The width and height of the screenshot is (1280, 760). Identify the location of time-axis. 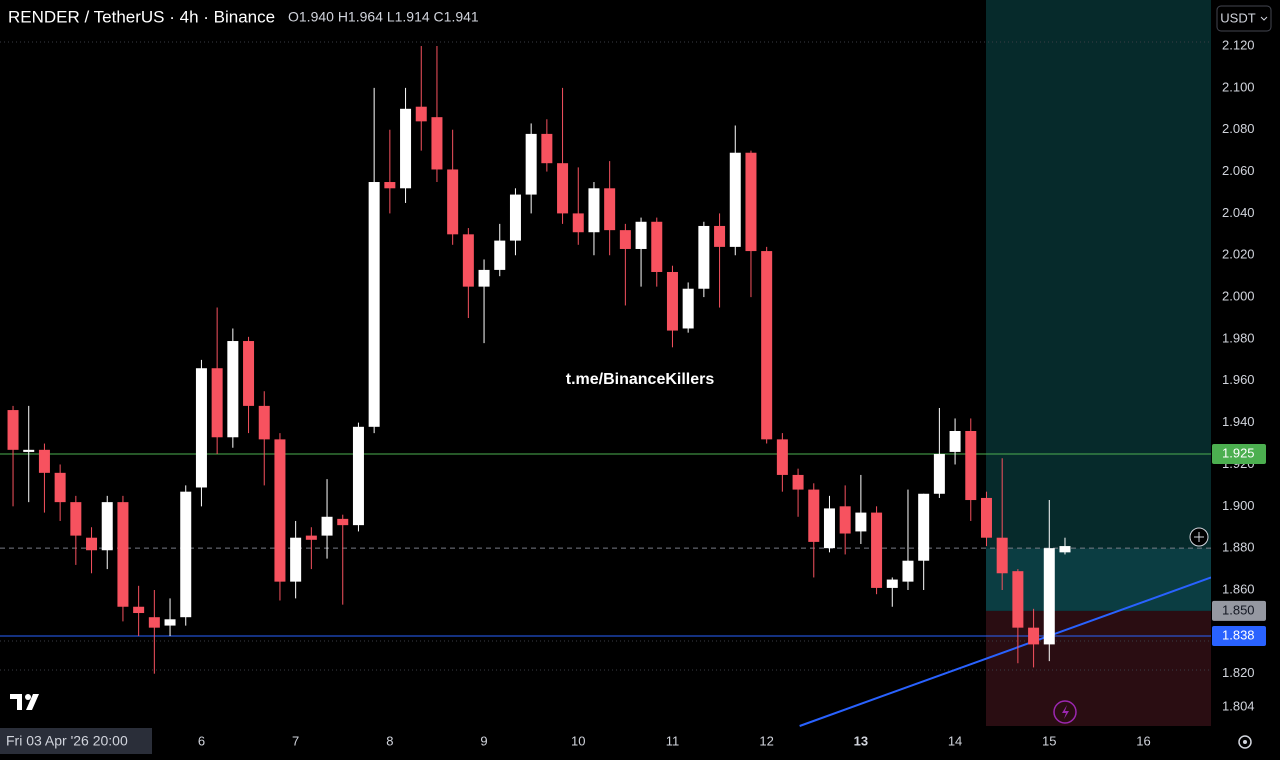
(640, 743).